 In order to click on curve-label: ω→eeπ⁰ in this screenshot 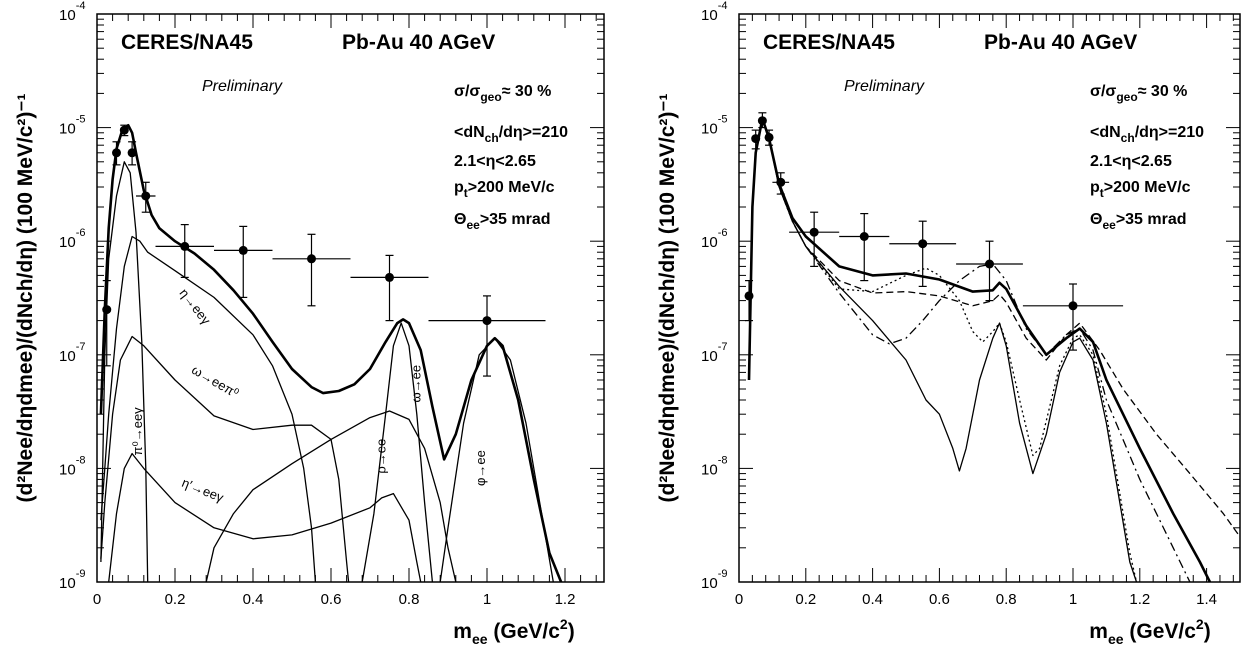, I will do `click(215, 381)`.